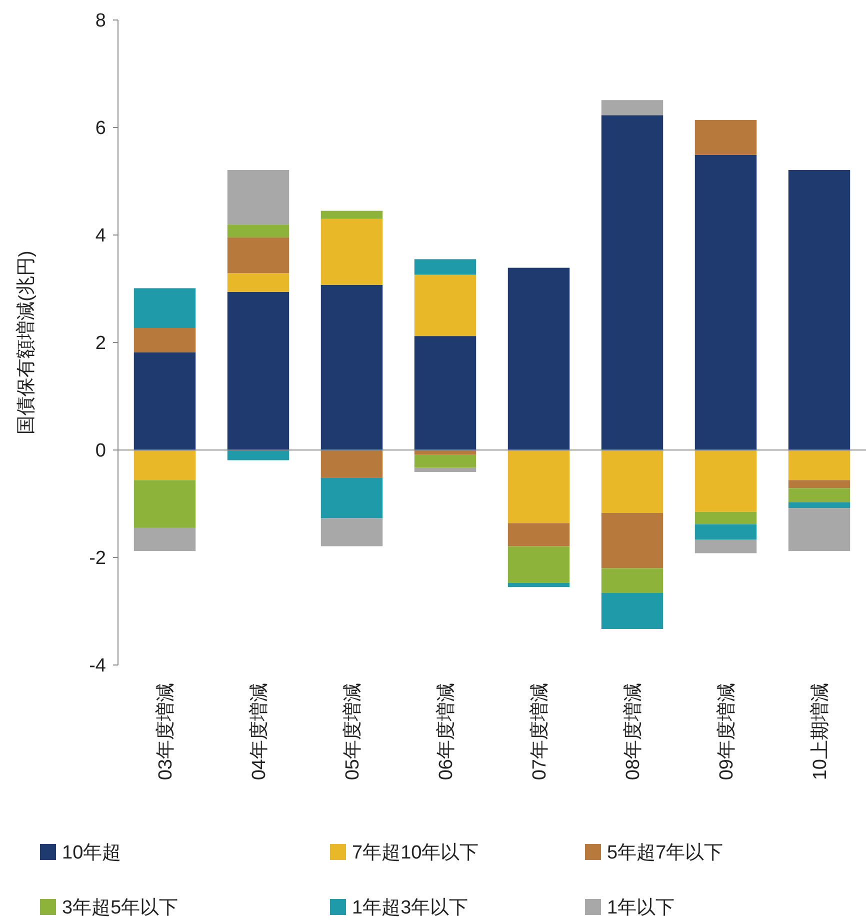  Describe the element at coordinates (539, 731) in the screenshot. I see `x-tick-label: 07年度増減` at that location.